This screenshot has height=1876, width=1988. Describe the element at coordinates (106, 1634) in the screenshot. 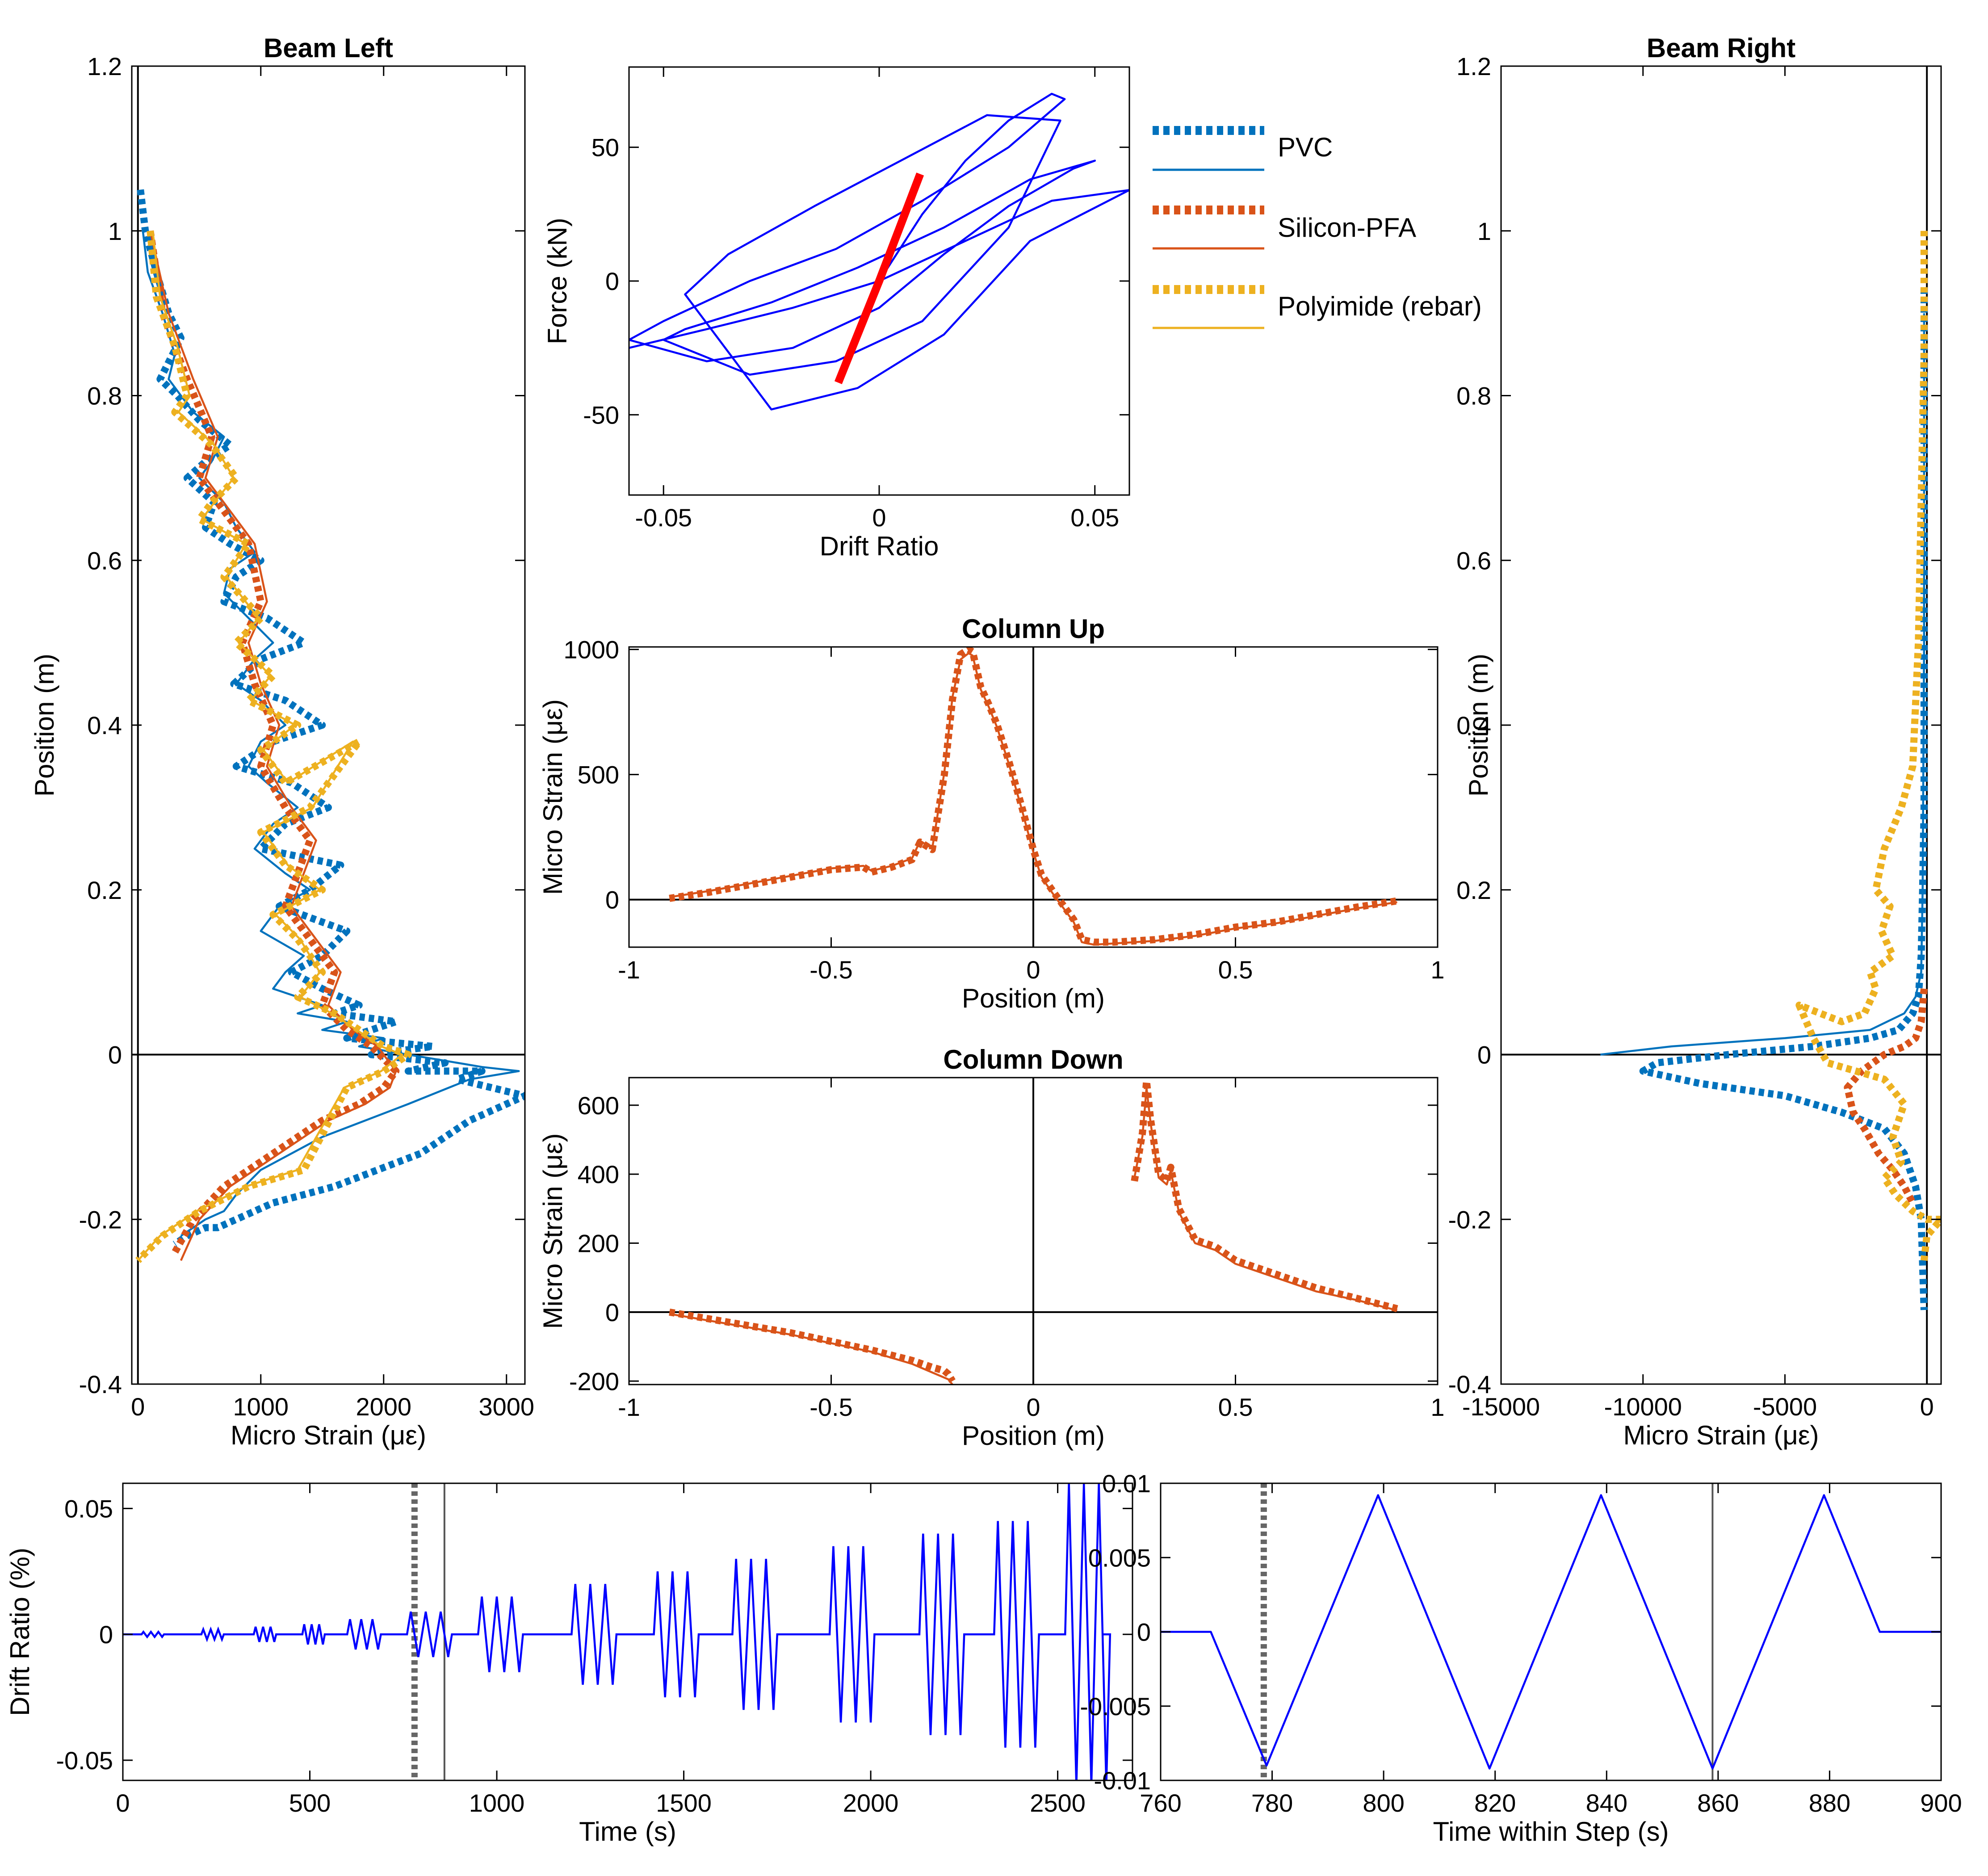

I see `drift_history-ytick-label: 0` at that location.